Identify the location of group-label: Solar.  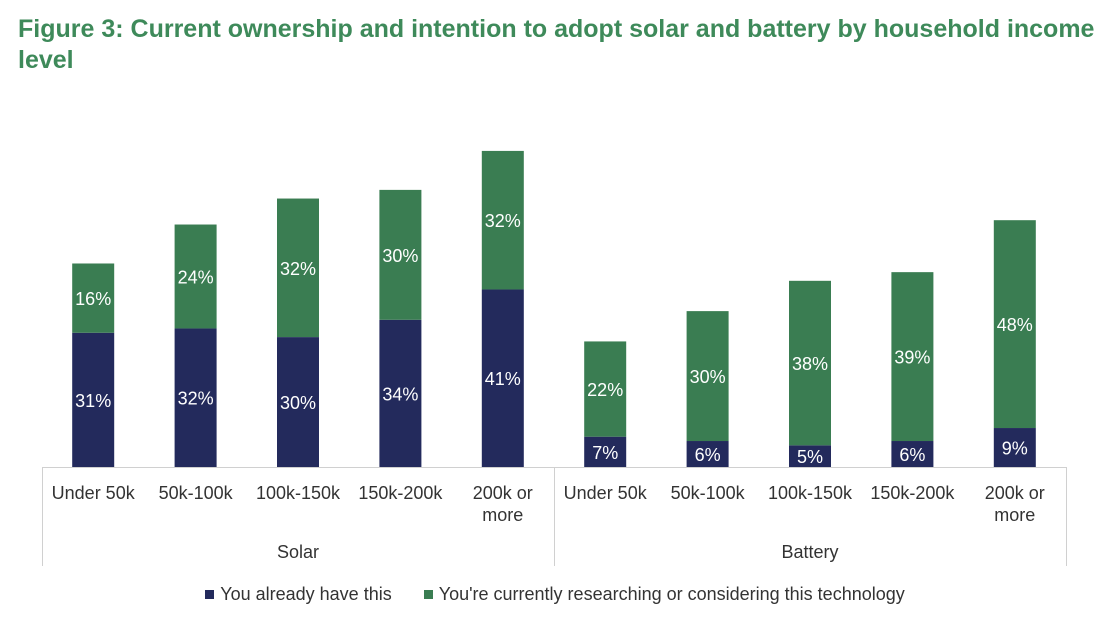
(298, 552).